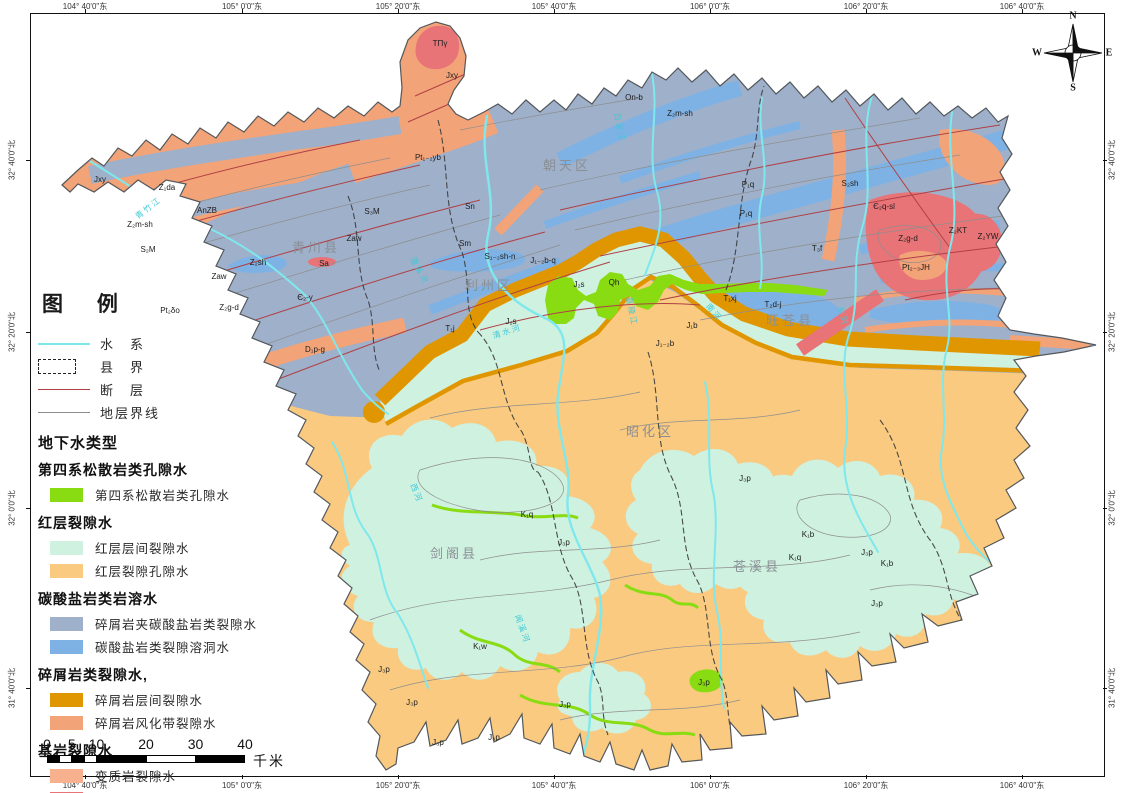 Image resolution: width=1121 pixels, height=793 pixels. Describe the element at coordinates (136, 777) in the screenshot. I see `groundwater-item-label: 变质岩裂隙水` at that location.